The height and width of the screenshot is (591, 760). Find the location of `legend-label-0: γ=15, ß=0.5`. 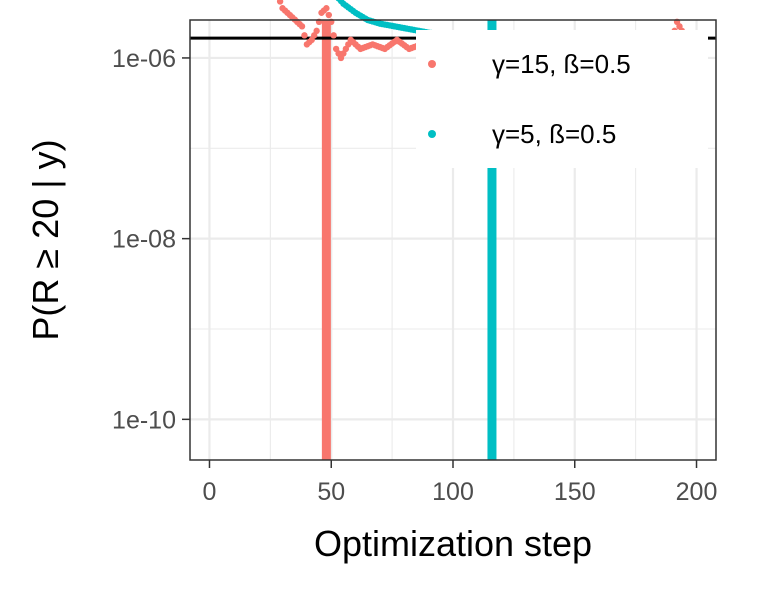

legend-label-0: γ=15, ß=0.5 is located at coordinates (561, 64).